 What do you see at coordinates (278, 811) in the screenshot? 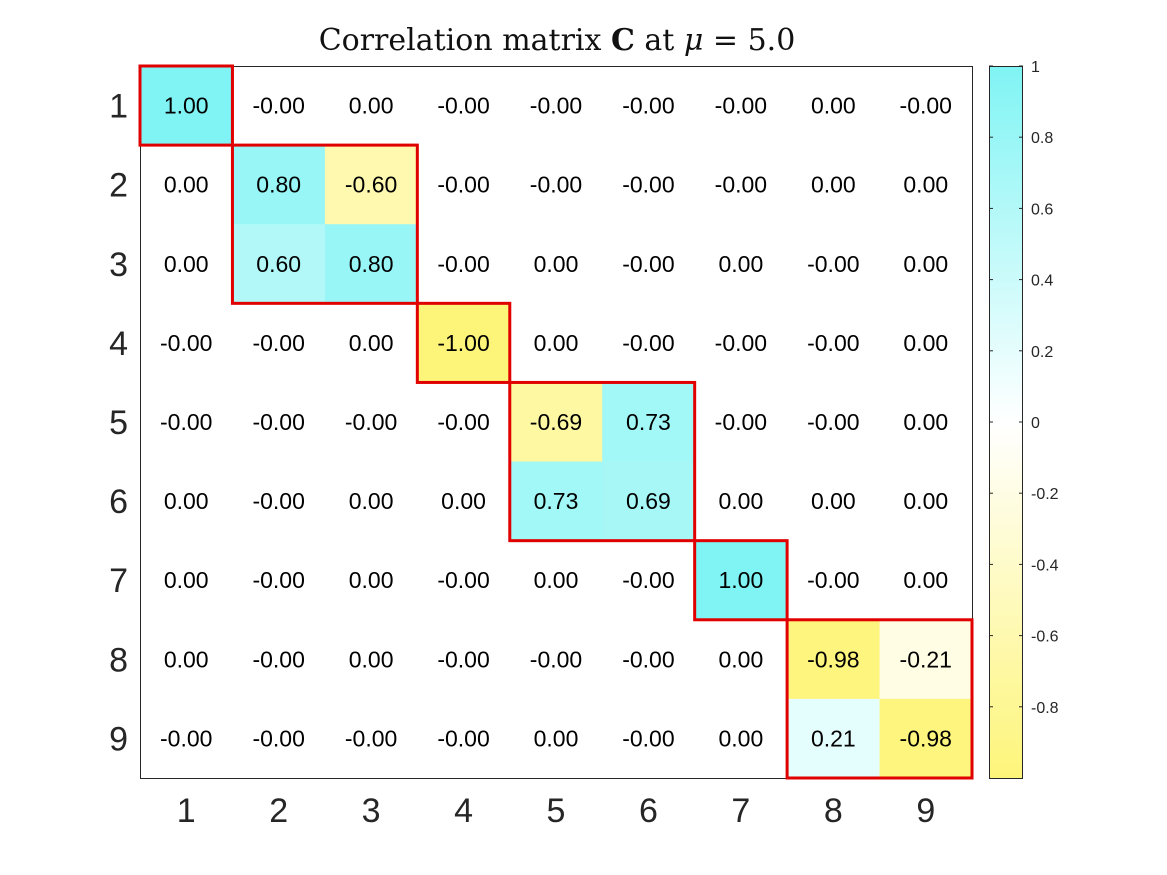
I see `column-tick-label: 2` at bounding box center [278, 811].